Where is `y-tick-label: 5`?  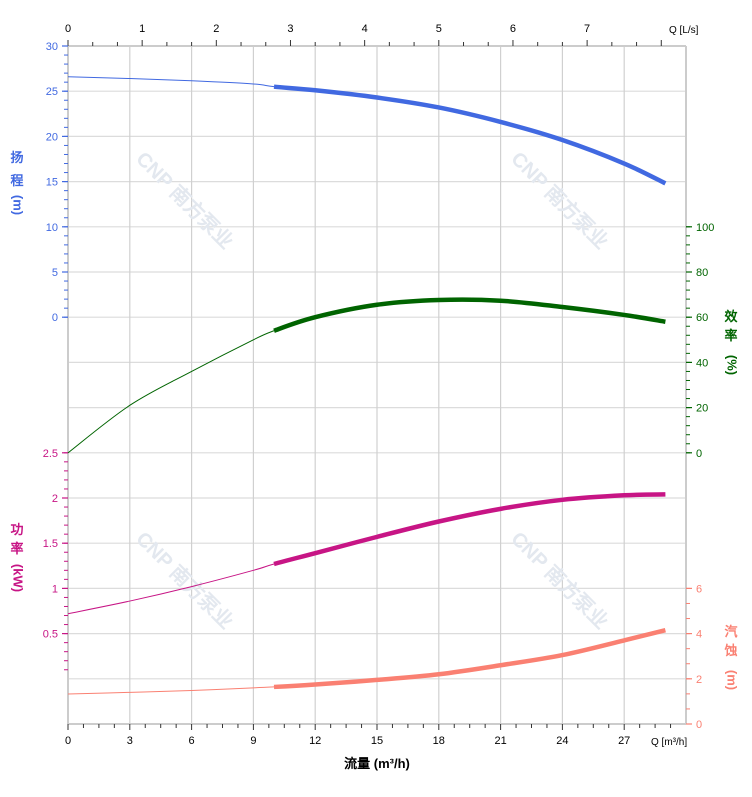 y-tick-label: 5 is located at coordinates (55, 273).